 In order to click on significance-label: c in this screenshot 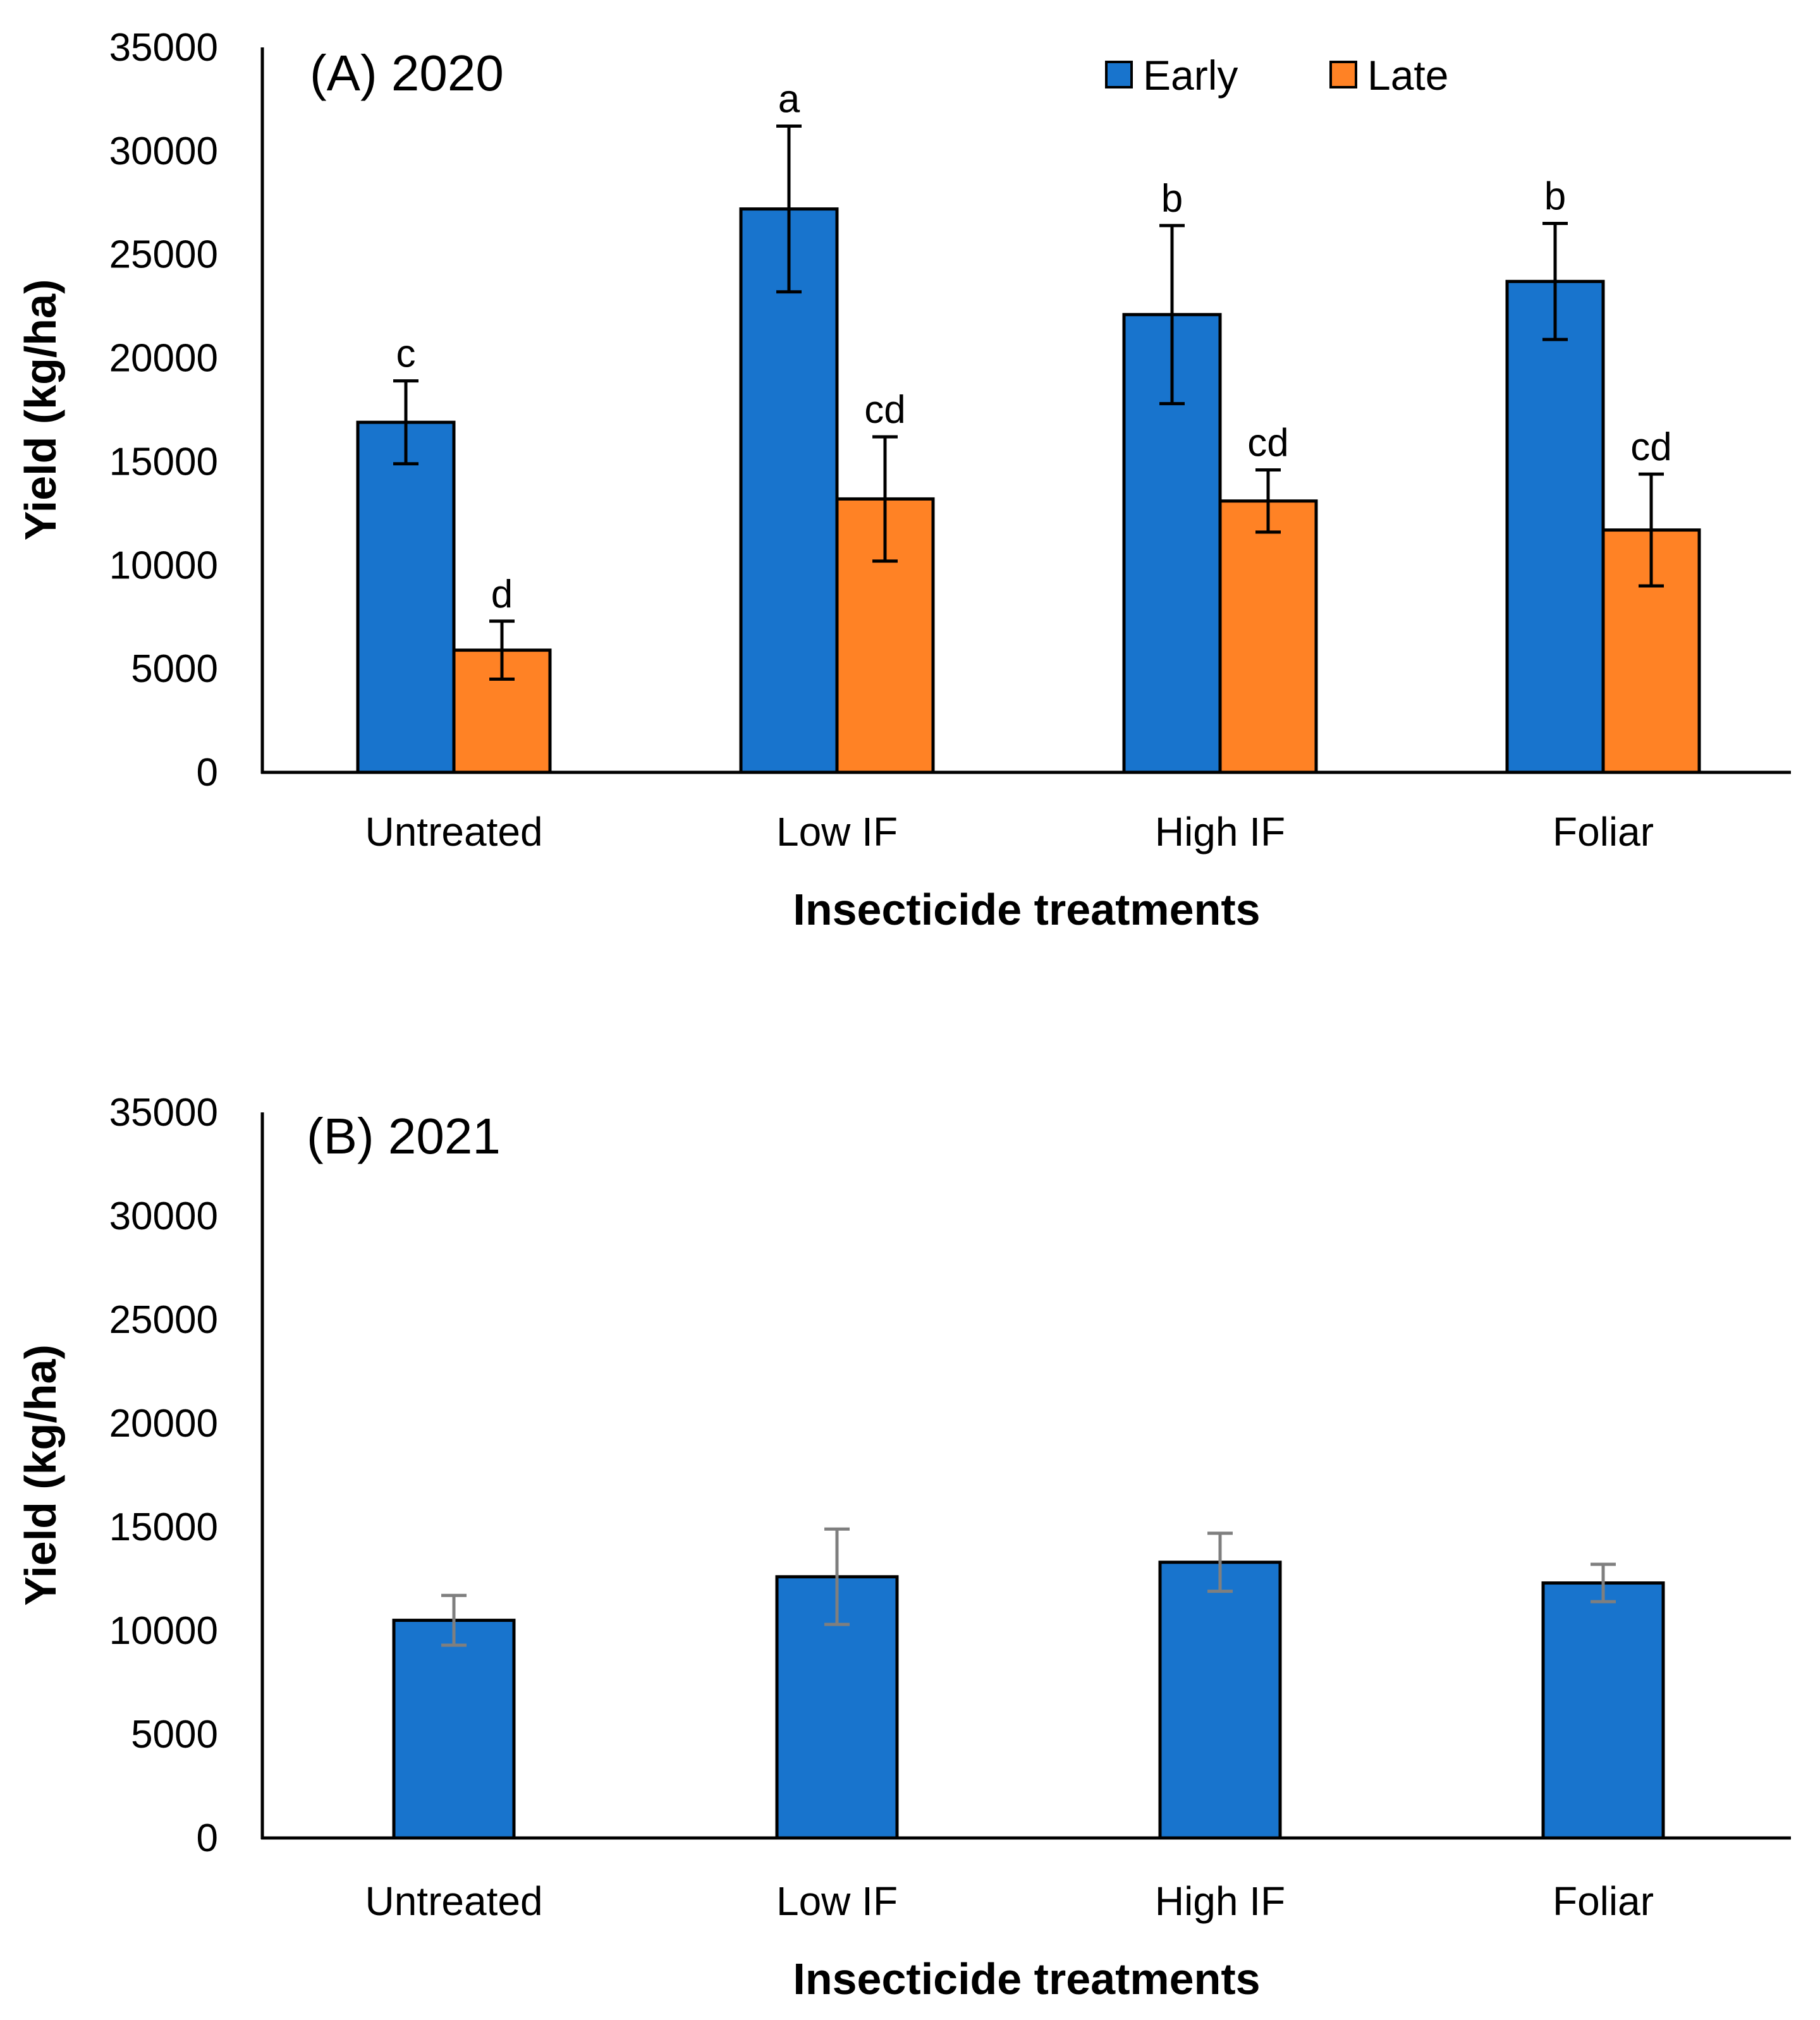, I will do `click(406, 354)`.